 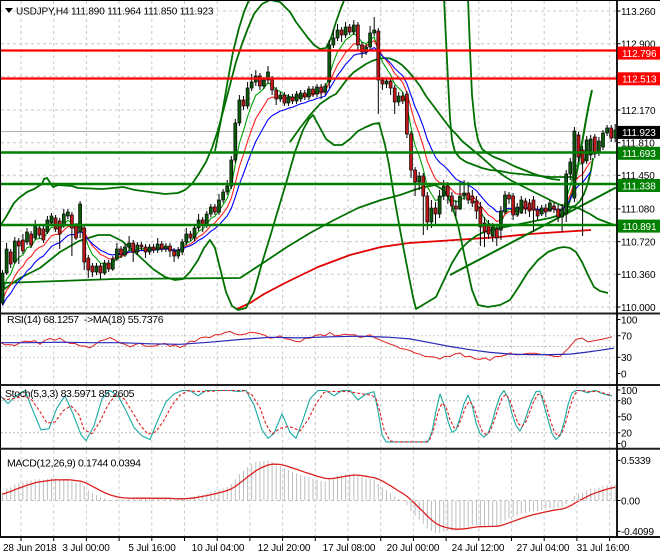 I want to click on svg-text: 111.810, so click(x=638, y=144).